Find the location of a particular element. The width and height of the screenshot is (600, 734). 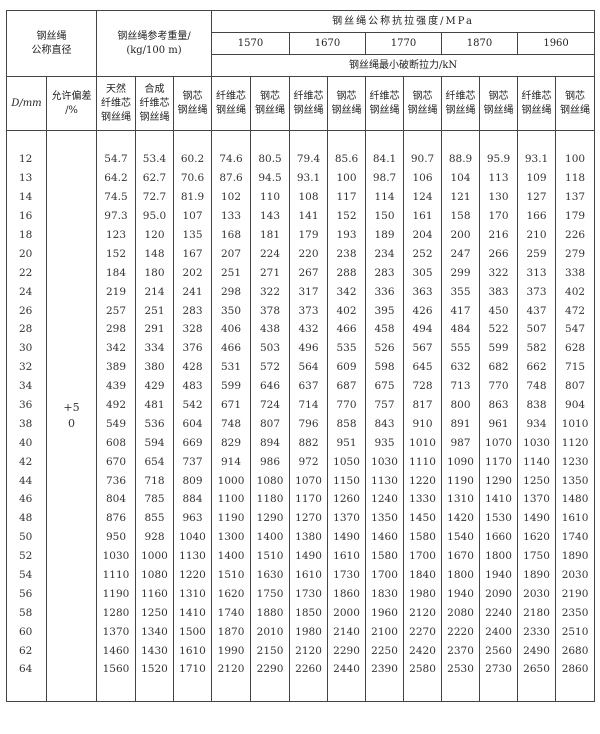

weight-cell: 439 is located at coordinates (116, 386).